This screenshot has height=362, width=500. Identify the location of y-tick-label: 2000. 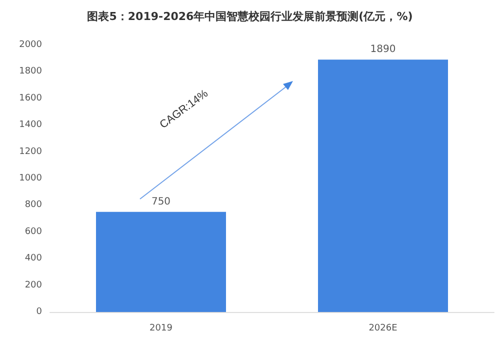
(30, 45).